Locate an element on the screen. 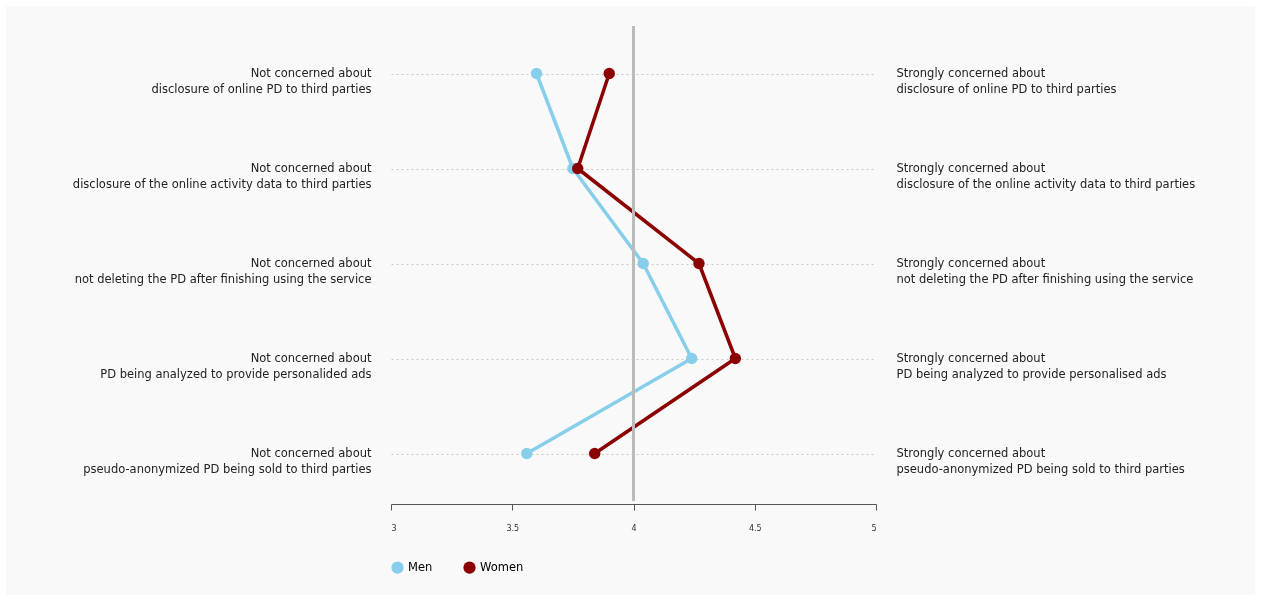 Image resolution: width=1261 pixels, height=607 pixels. y-tick-label: Not concerned about not deleting the PD after finishing using the service is located at coordinates (223, 271).